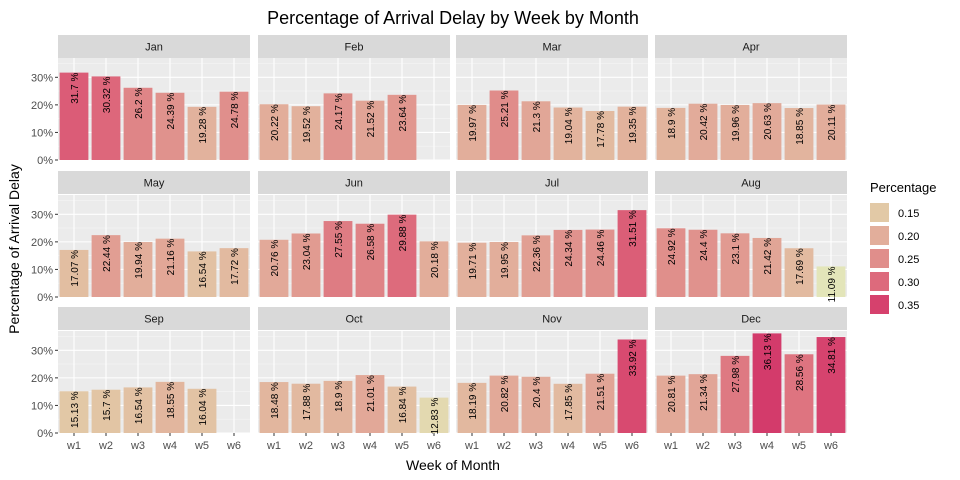 The image size is (960, 480). I want to click on bar-data-label: 29.88 %, so click(403, 233).